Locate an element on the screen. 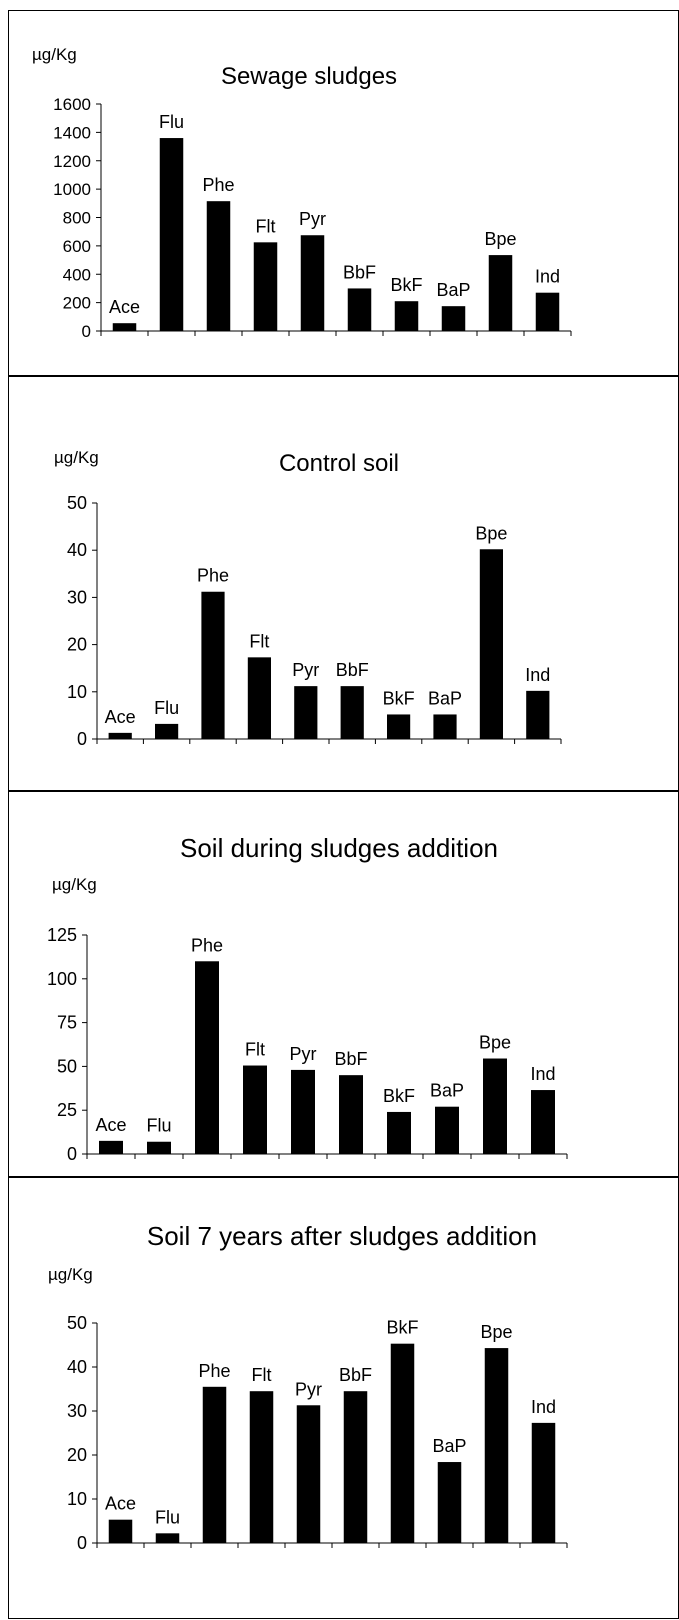 This screenshot has width=679, height=1620. y-tick-label: 1000 is located at coordinates (72, 189).